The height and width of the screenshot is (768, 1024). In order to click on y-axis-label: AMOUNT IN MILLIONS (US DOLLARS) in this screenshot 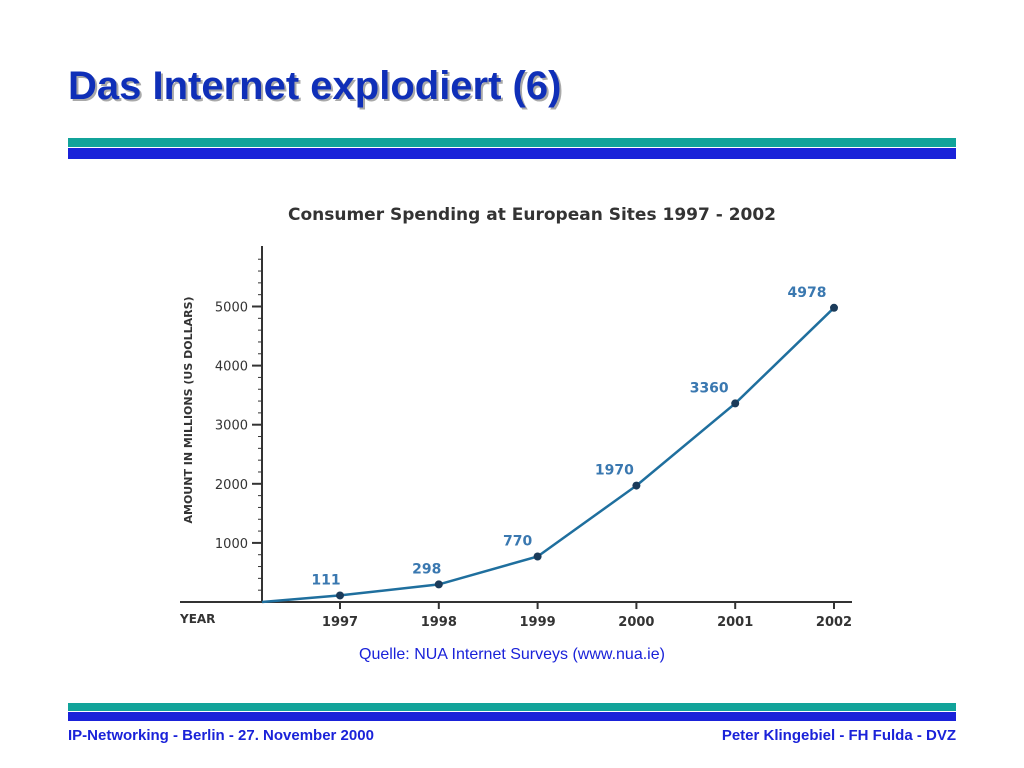, I will do `click(188, 409)`.